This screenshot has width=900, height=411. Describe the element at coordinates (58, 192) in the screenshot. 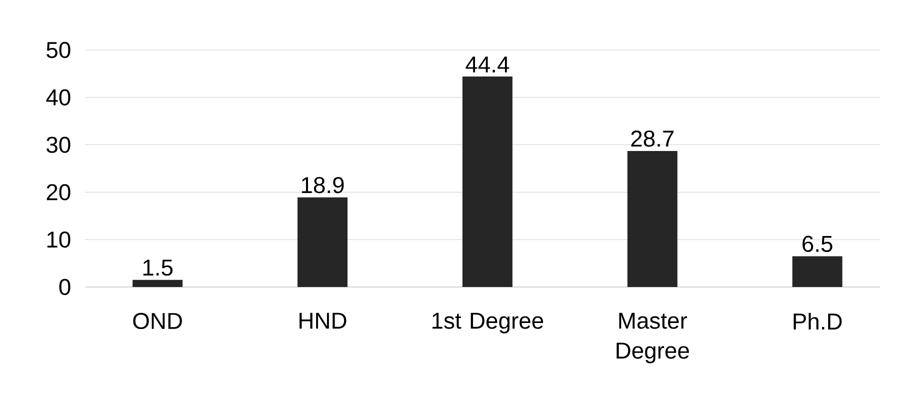

I see `y-tick-label: 20` at that location.